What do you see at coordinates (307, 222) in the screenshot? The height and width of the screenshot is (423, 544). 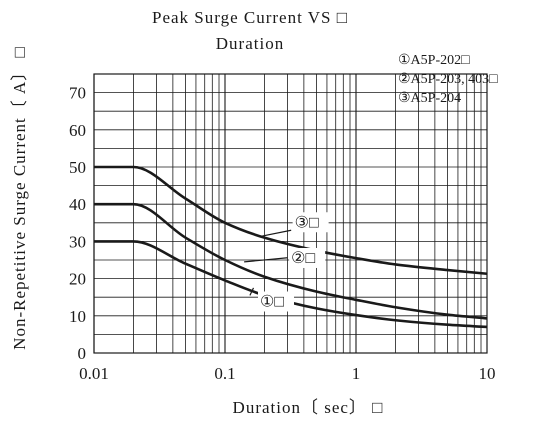 I see `series-annotation-3: ③□` at bounding box center [307, 222].